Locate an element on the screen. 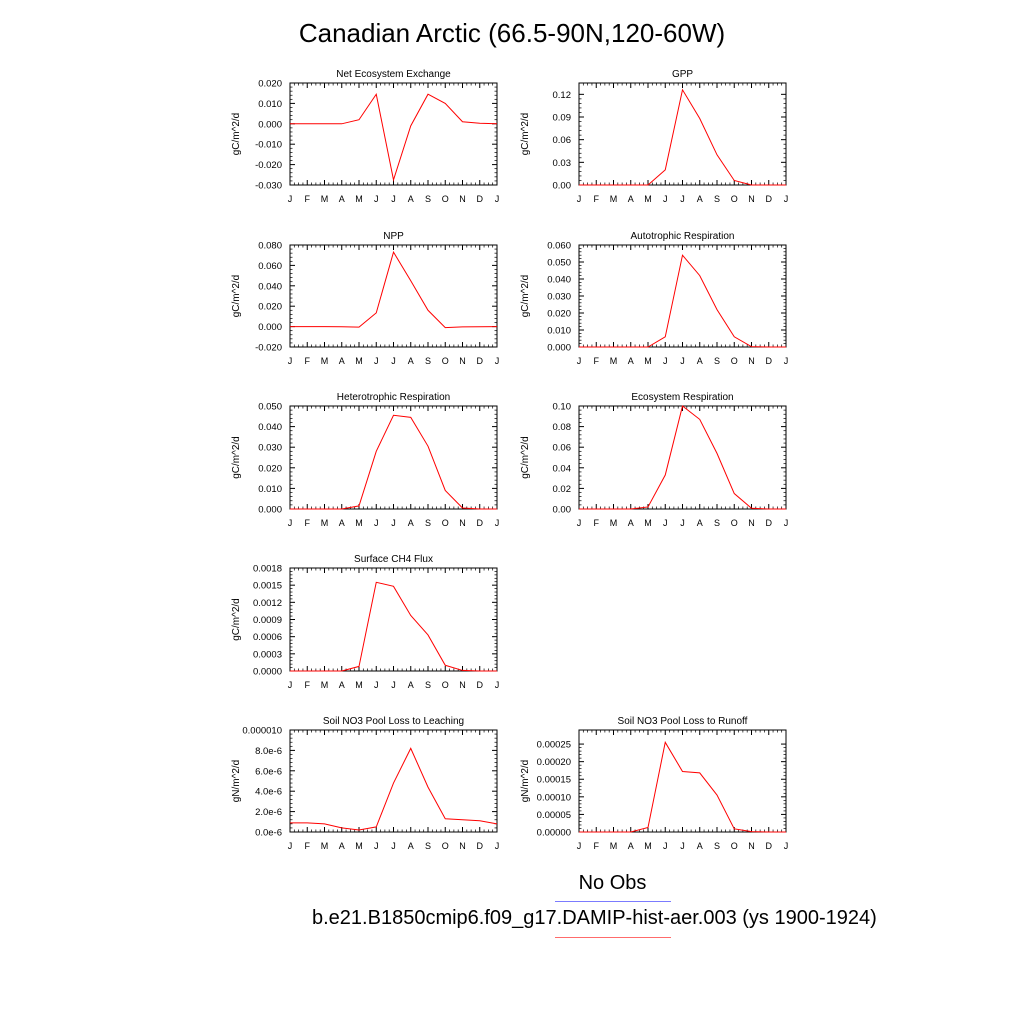  y-tick-label: 0.00005 is located at coordinates (554, 815).